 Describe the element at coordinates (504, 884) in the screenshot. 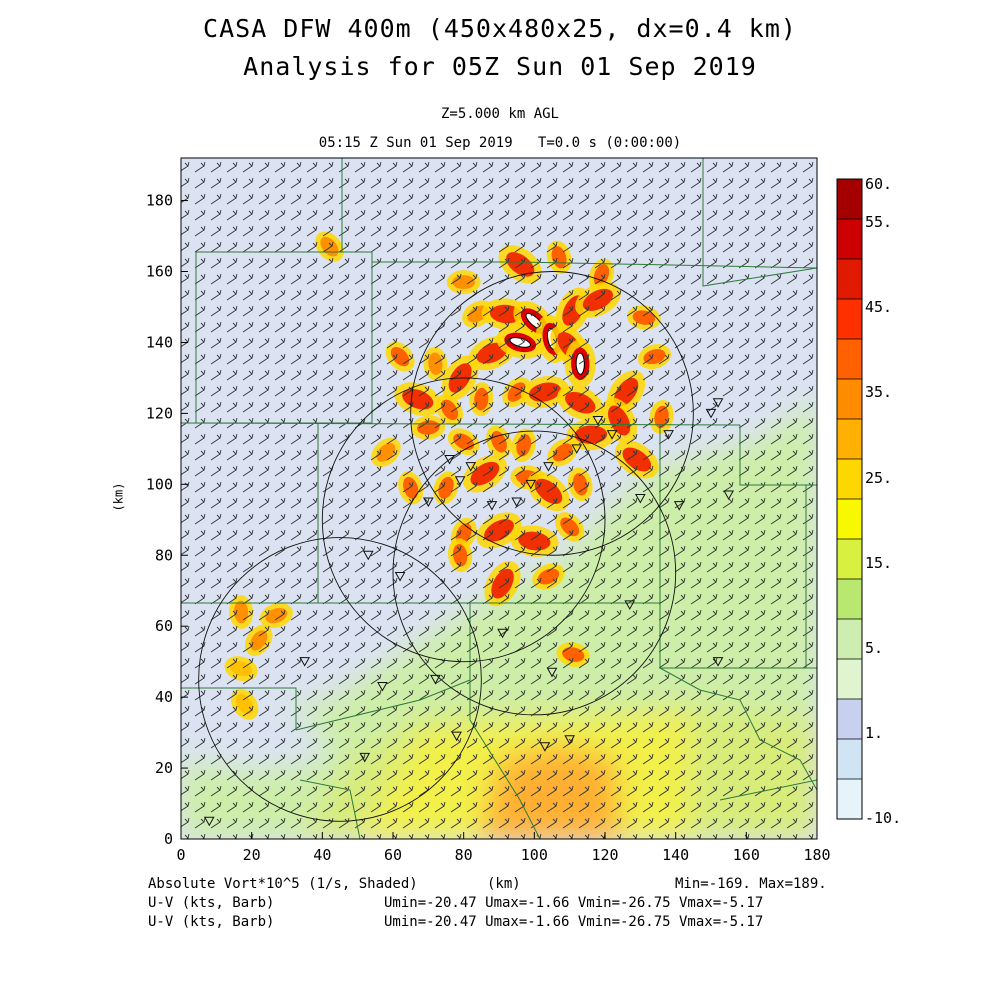

I see `x-axis-label: (km)` at that location.